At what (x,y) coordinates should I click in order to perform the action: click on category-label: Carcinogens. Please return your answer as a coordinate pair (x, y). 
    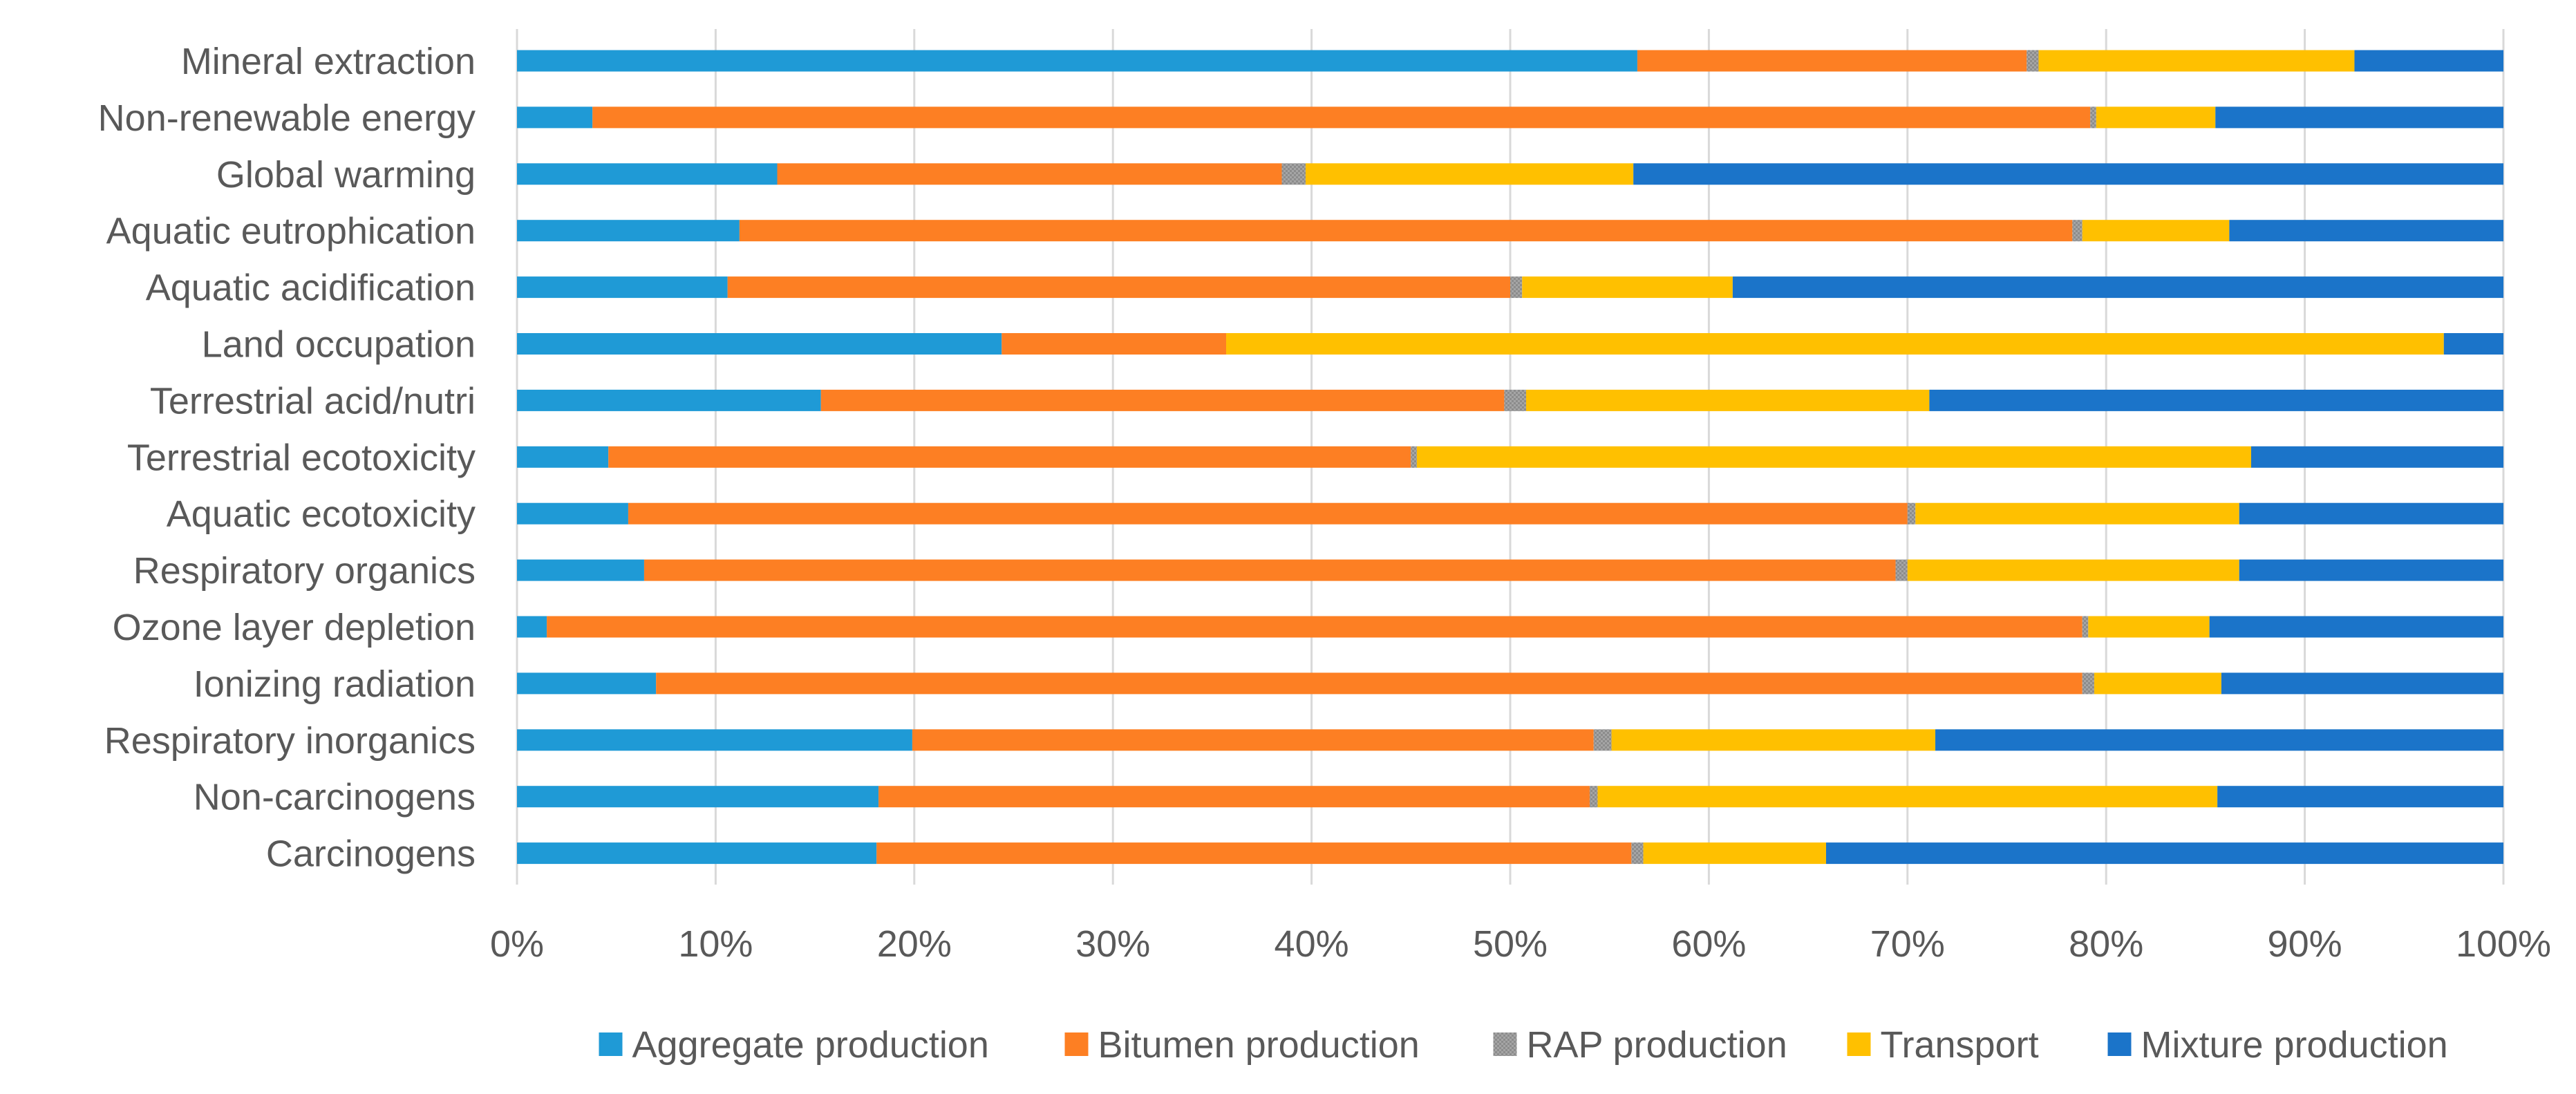
    Looking at the image, I should click on (371, 854).